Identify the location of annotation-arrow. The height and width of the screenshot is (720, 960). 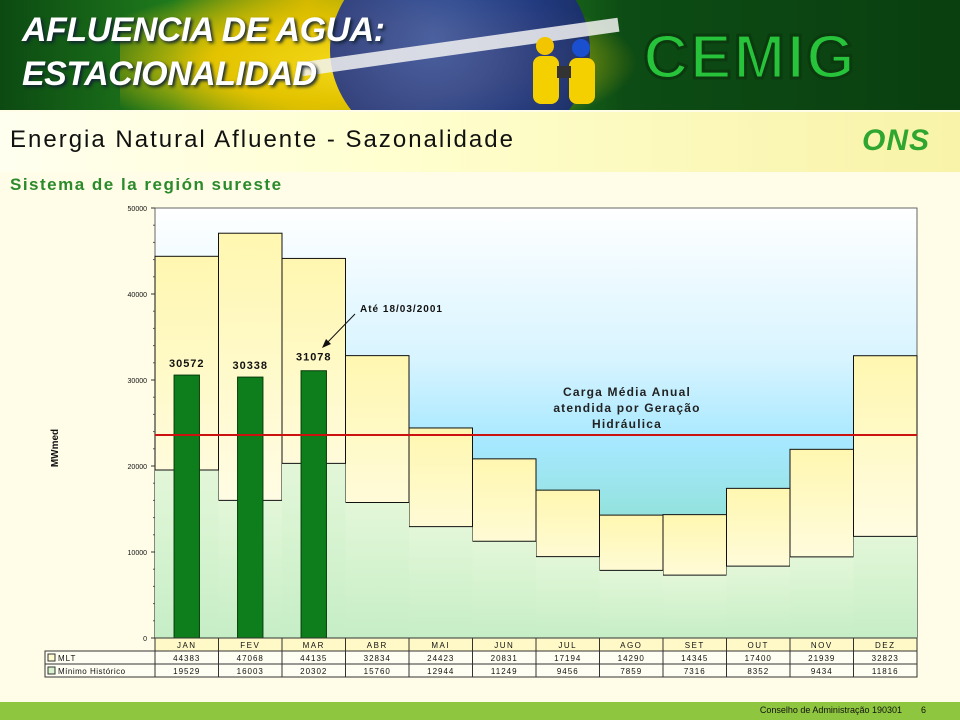
(340, 329).